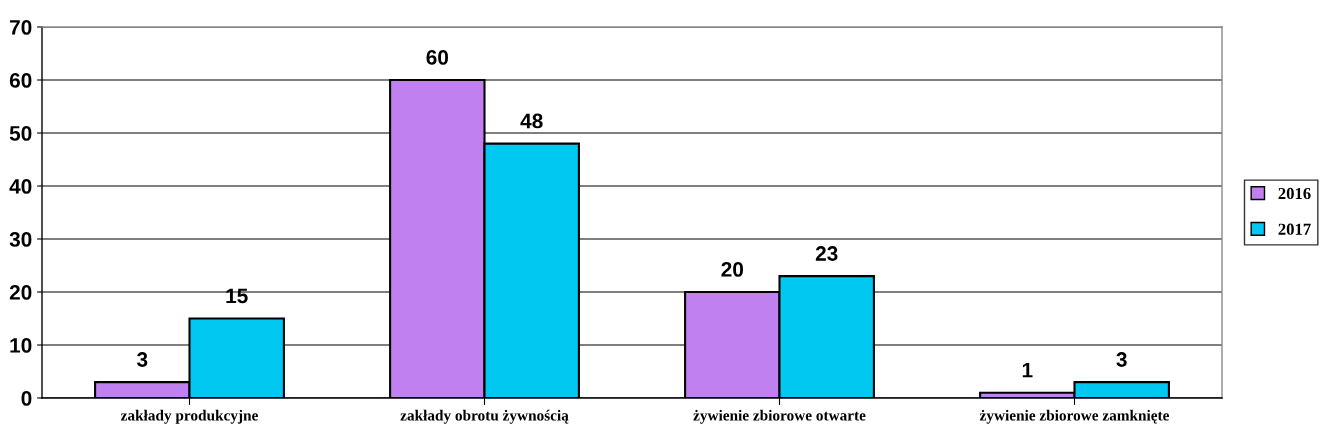 The image size is (1338, 433). I want to click on x-tick-label: żywienie zbiorowe zamknięte, so click(1074, 416).